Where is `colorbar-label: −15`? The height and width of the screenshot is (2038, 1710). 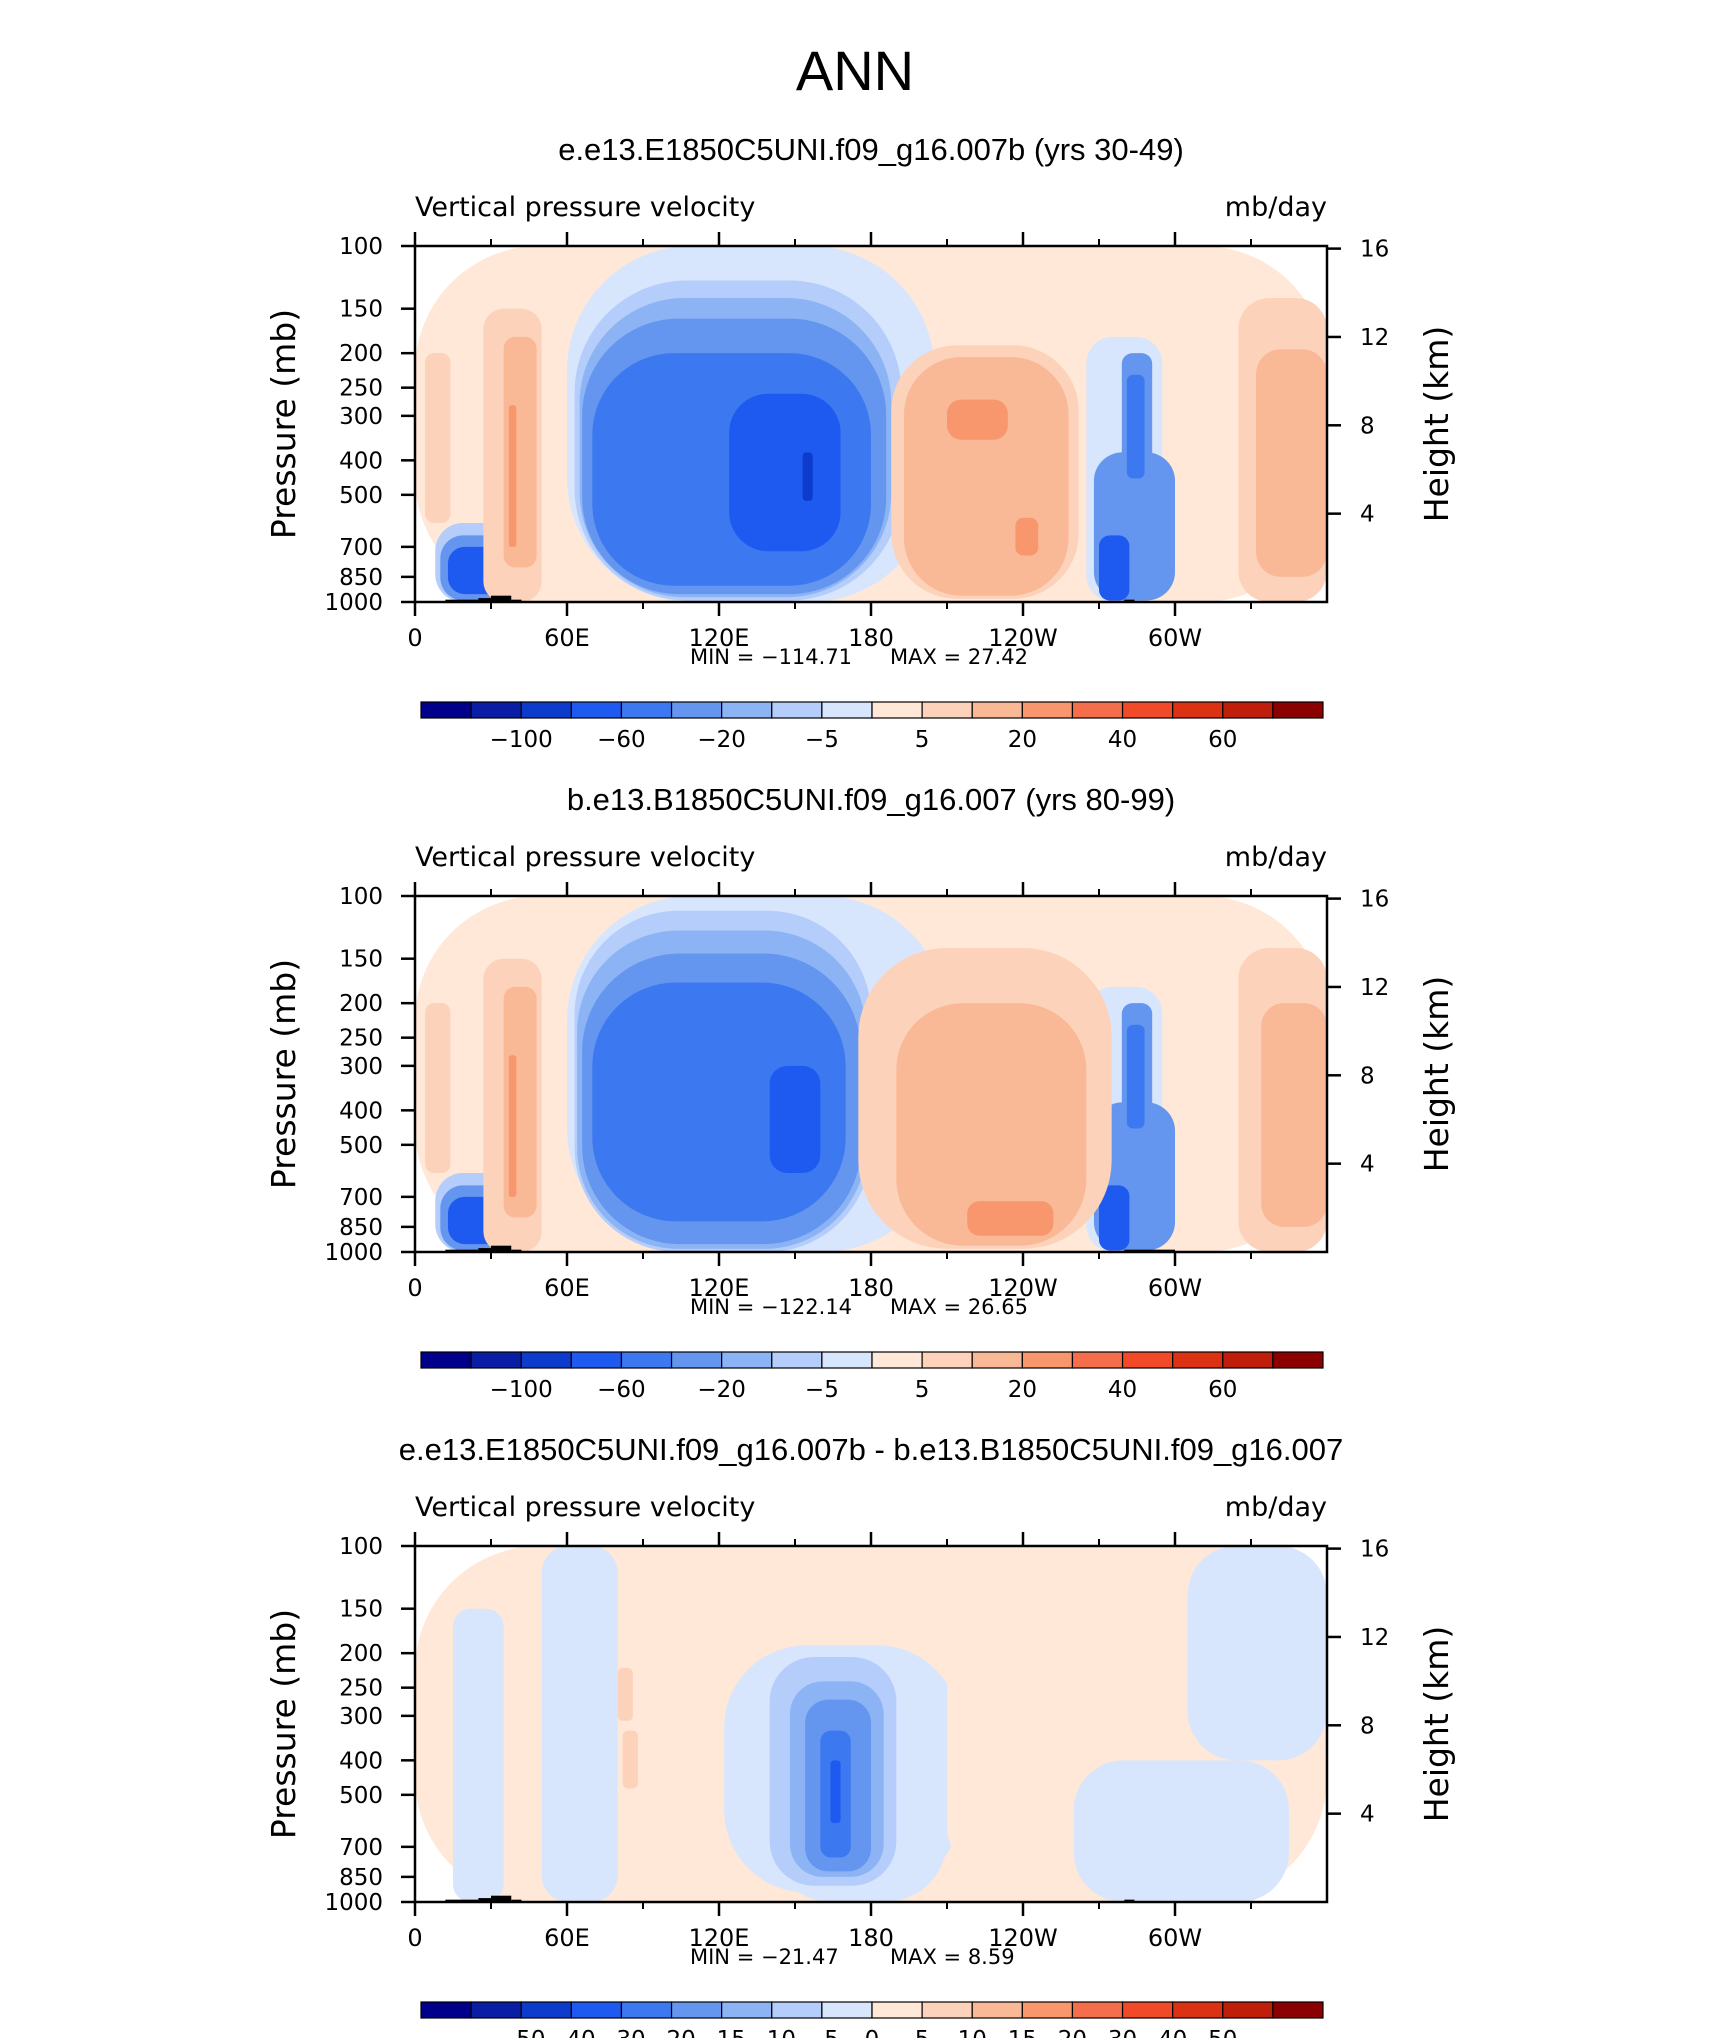
colorbar-label: −15 is located at coordinates (721, 2032).